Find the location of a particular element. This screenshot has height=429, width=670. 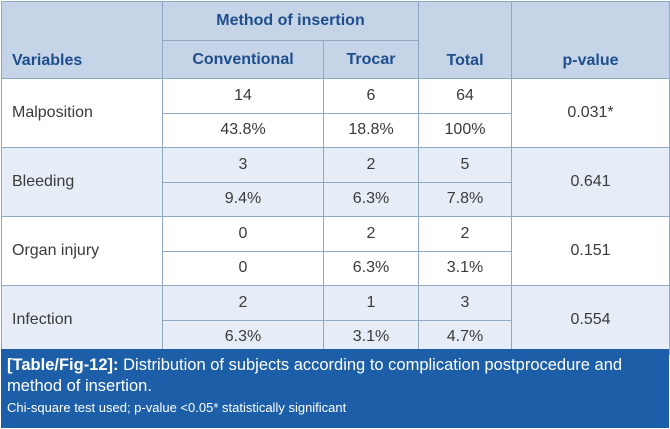

header-pvalue: p-value is located at coordinates (590, 40).